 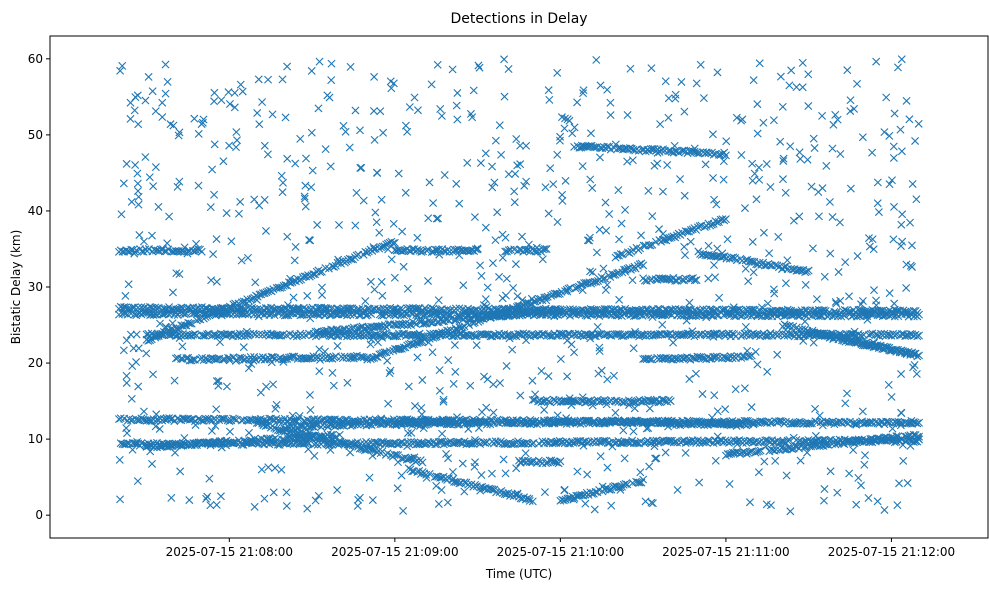 I want to click on y-tick-label: 60, so click(x=35, y=59).